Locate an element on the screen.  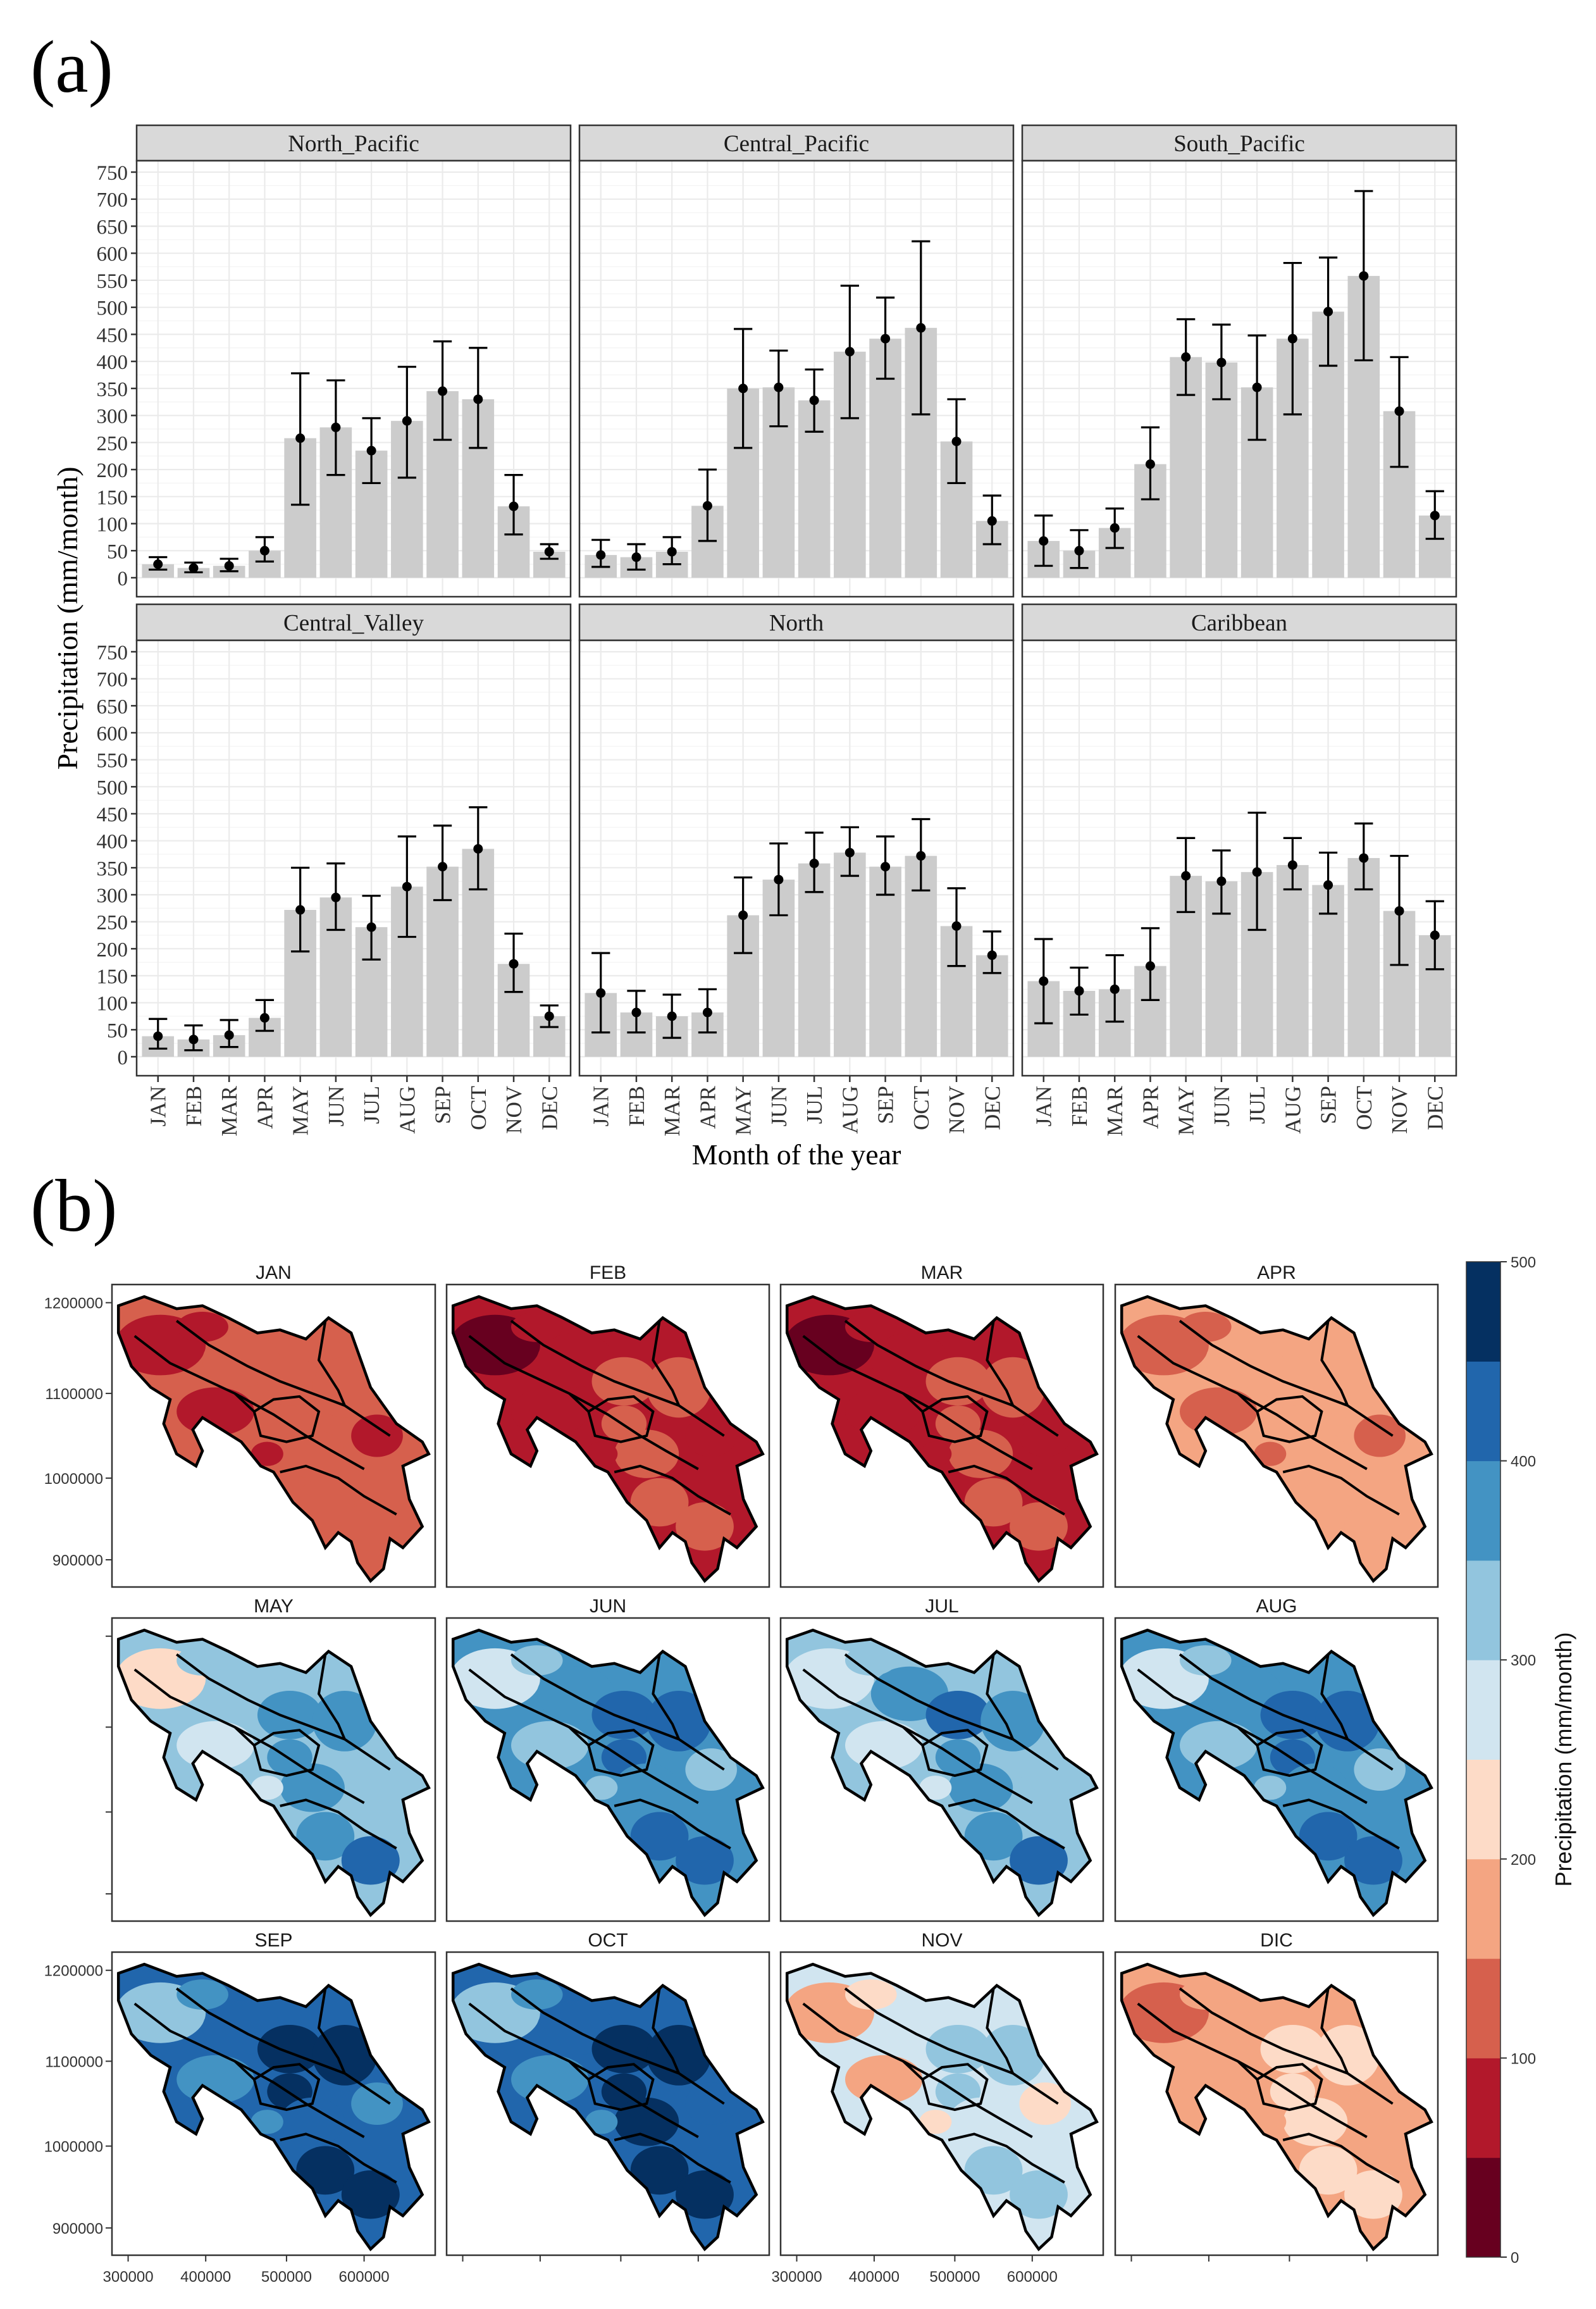
map-title: MAR is located at coordinates (942, 1272).